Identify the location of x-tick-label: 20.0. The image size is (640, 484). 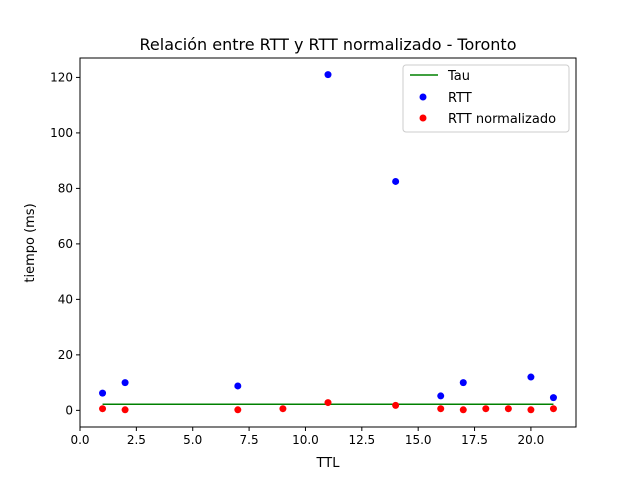
(531, 440).